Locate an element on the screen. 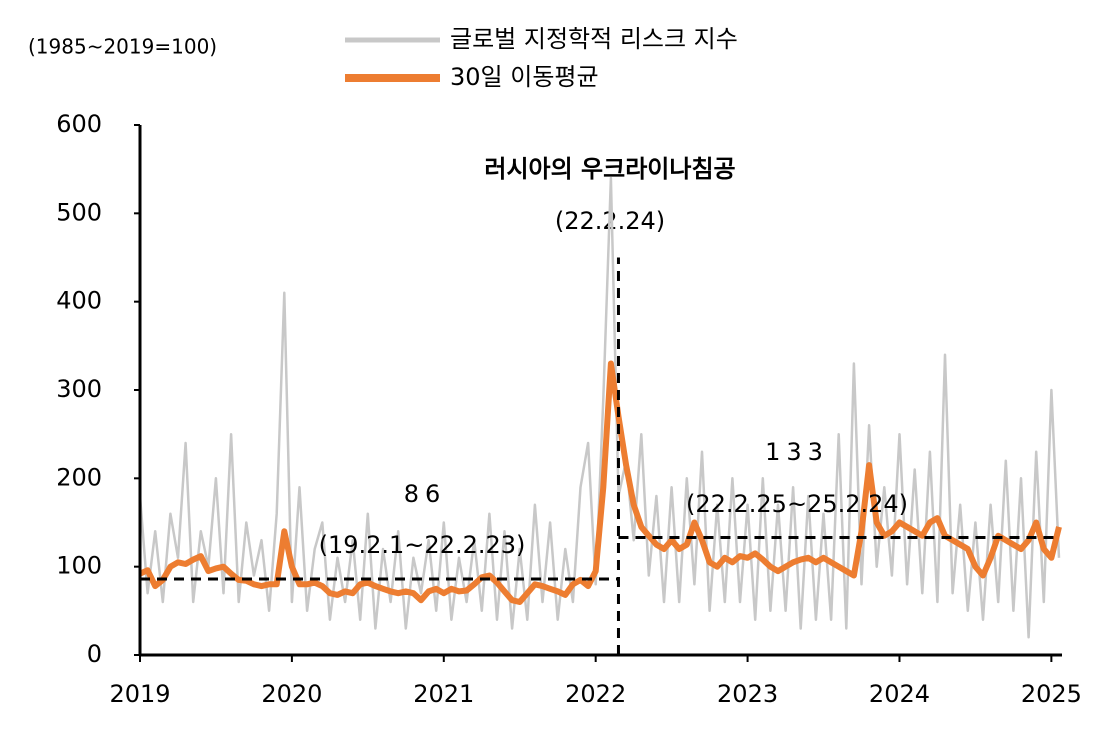 The height and width of the screenshot is (754, 1104). x-tick-label: 2025 is located at coordinates (1051, 694).